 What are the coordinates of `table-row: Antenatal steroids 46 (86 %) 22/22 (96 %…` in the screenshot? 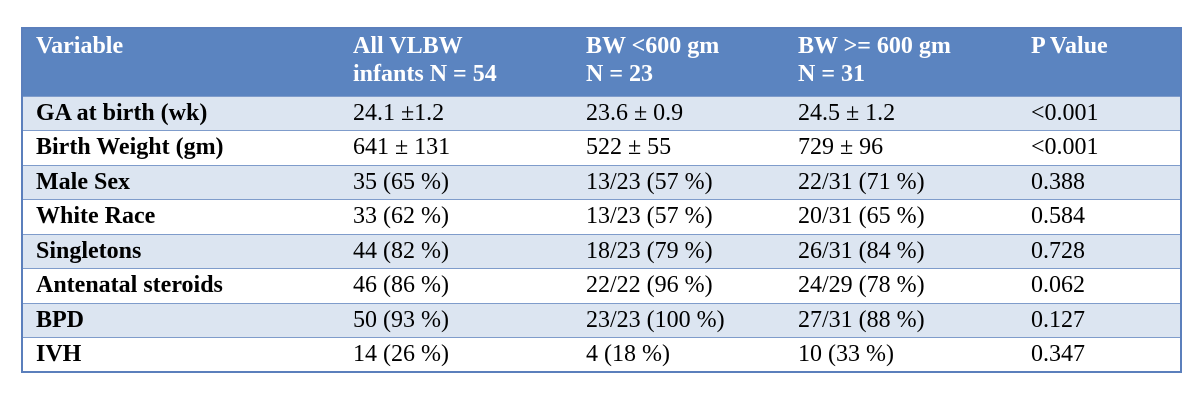 It's located at (601, 285).